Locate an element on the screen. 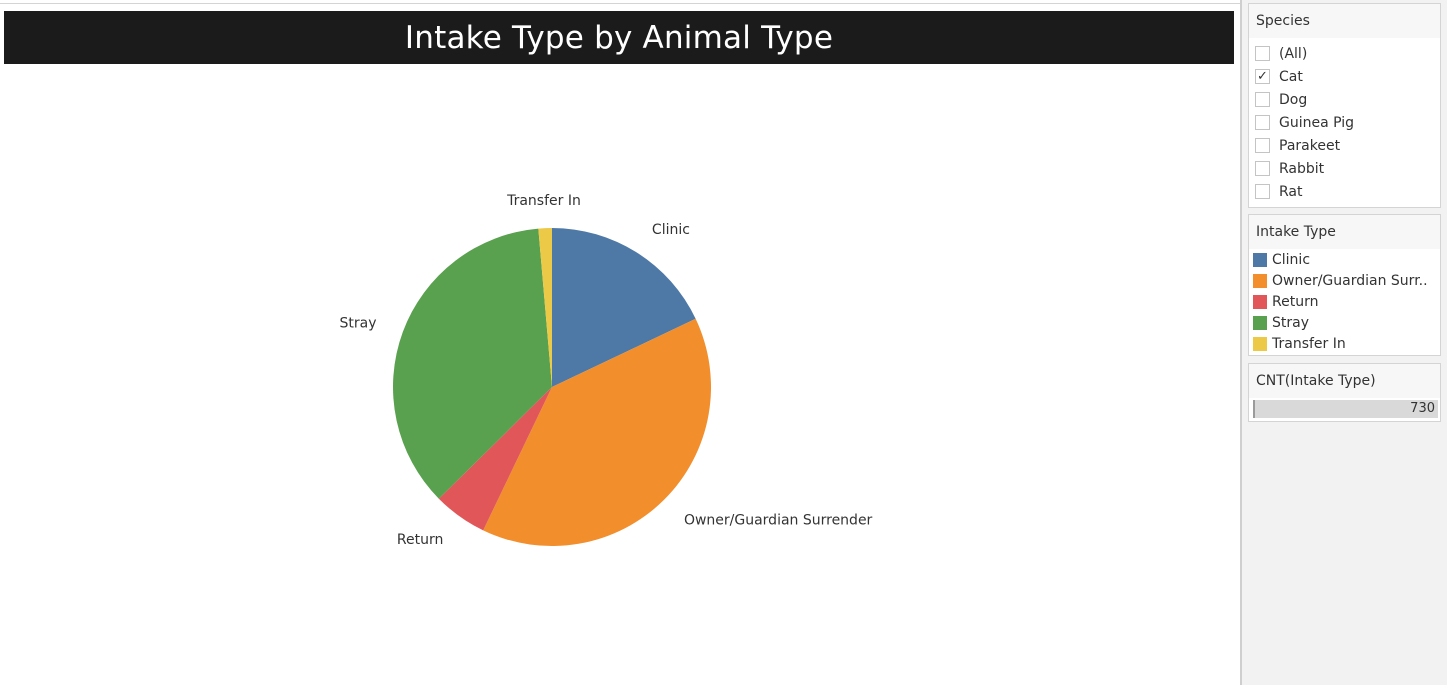  legend-item: Return is located at coordinates (1344, 301).